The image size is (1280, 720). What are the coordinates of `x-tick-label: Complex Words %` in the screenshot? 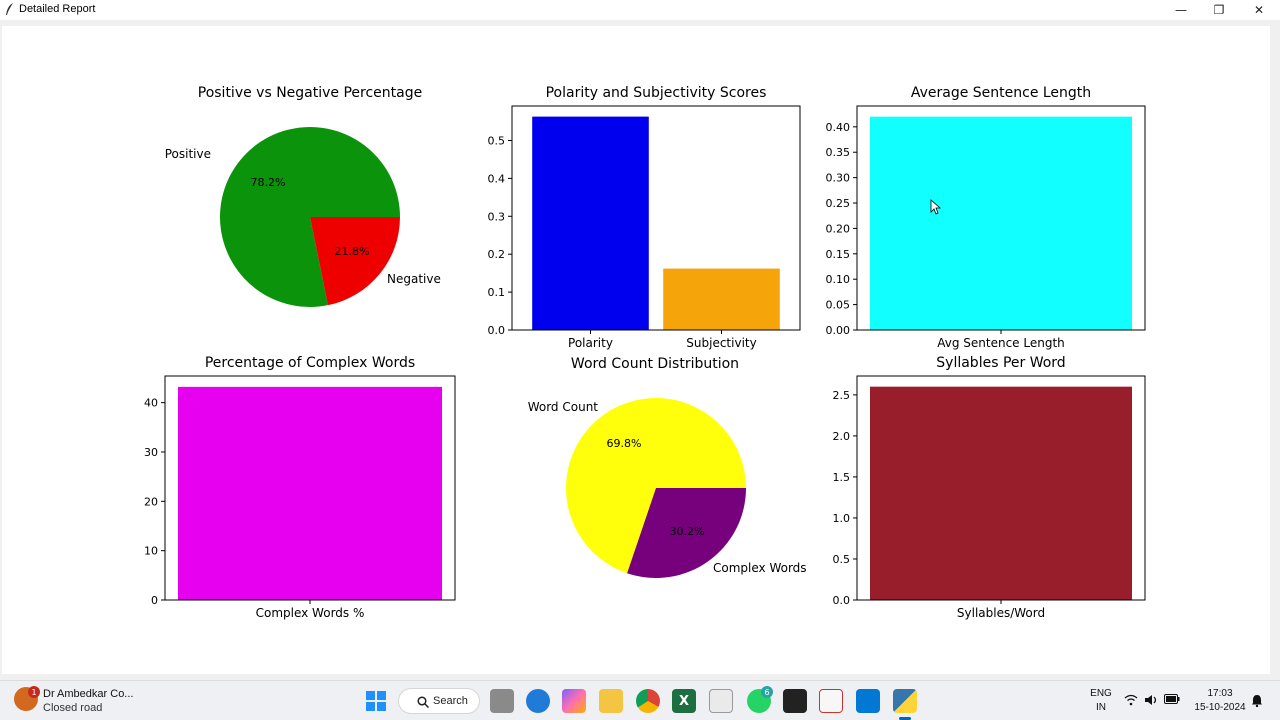 It's located at (310, 613).